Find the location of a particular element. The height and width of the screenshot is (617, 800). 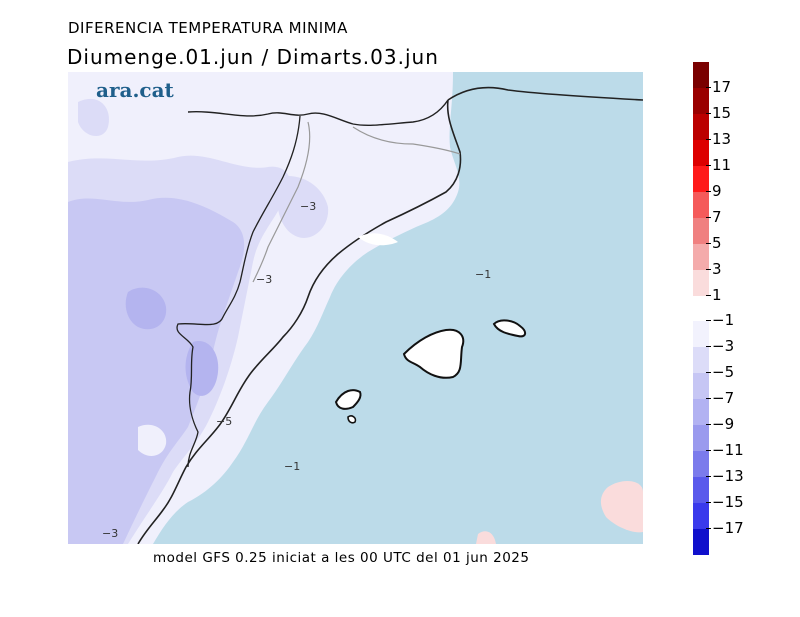

chart-title: DIFERENCIA TEMPERATURA MINIMA is located at coordinates (208, 28).